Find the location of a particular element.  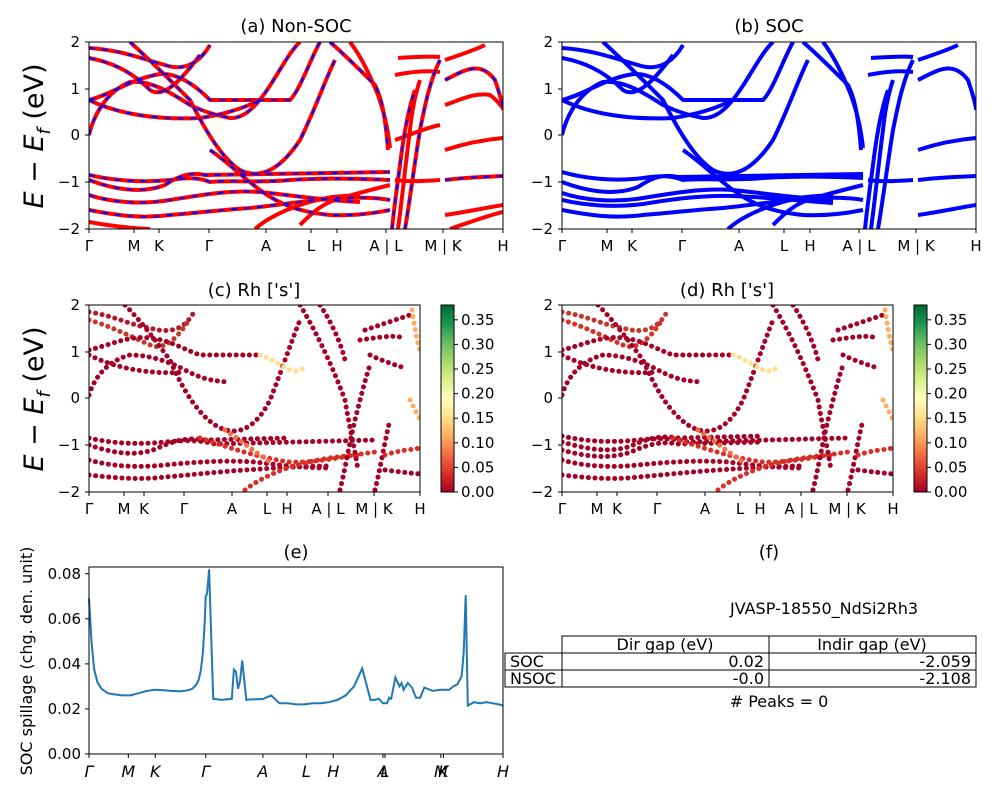

x-tick-label: M | K is located at coordinates (916, 246).